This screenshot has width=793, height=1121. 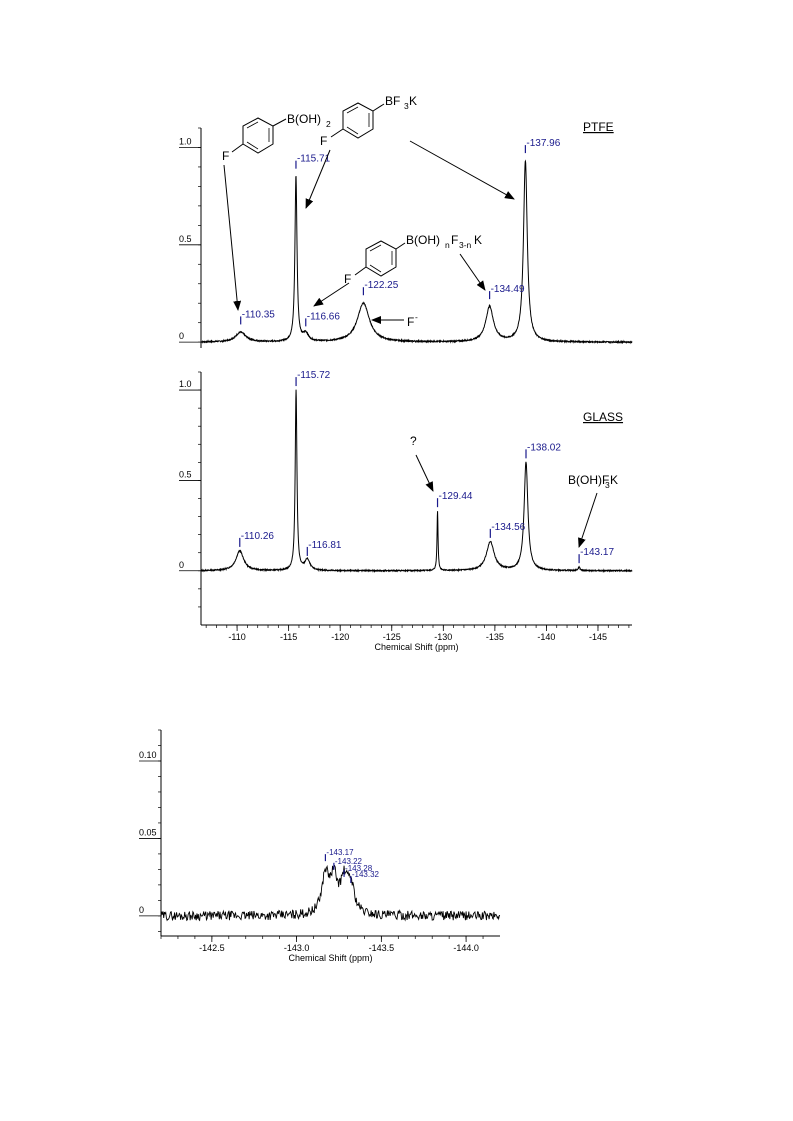 I want to click on glass-label: GLASS, so click(x=603, y=417).